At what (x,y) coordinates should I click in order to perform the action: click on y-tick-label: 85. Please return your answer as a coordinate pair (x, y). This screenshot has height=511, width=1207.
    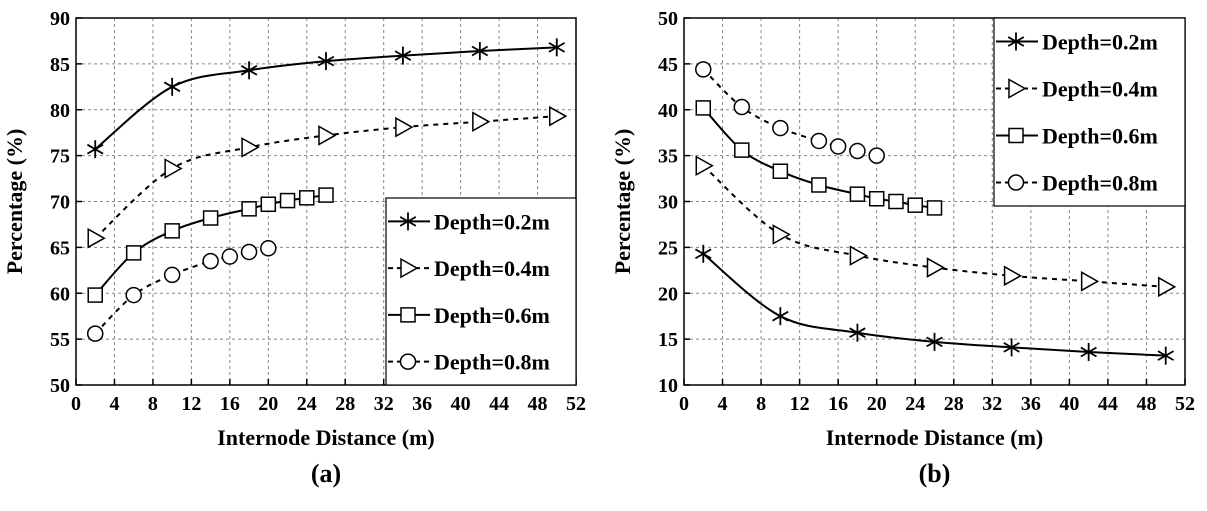
    Looking at the image, I should click on (60, 65).